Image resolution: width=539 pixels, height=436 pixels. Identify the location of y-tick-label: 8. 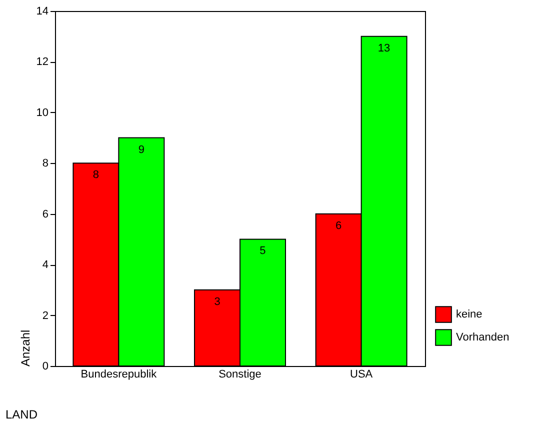
(45, 164).